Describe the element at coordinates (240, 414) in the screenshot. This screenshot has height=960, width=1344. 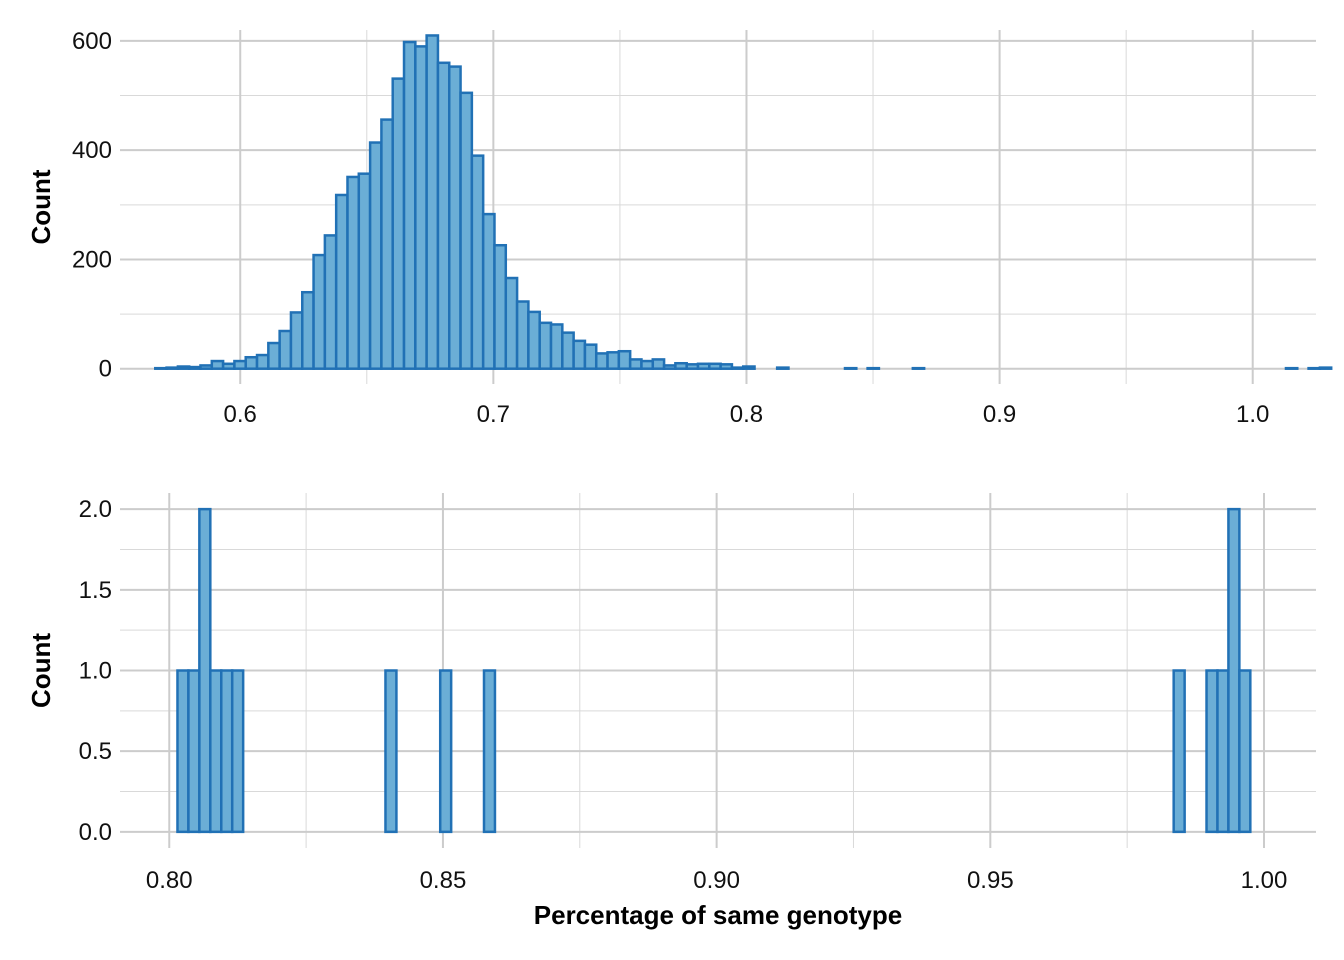
I see `x-tick-label: 0.6` at that location.